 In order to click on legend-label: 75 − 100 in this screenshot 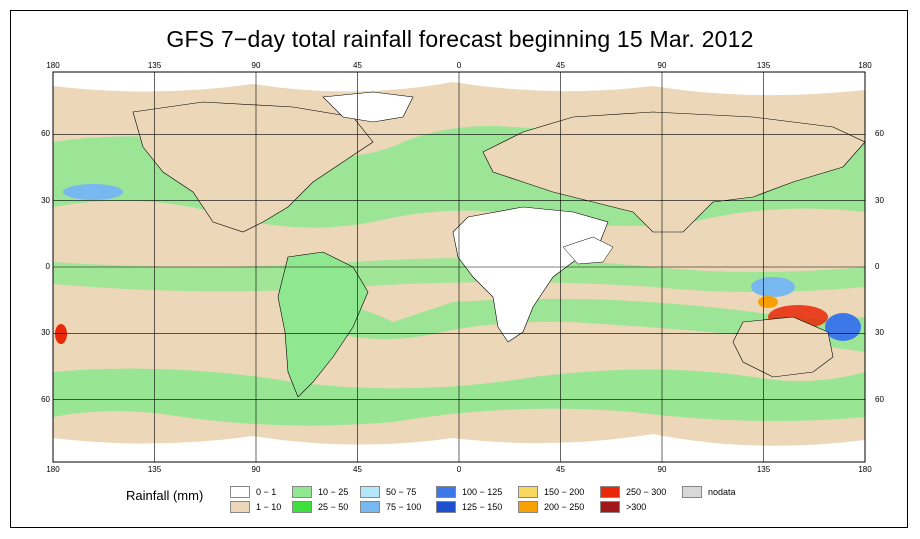, I will do `click(404, 507)`.